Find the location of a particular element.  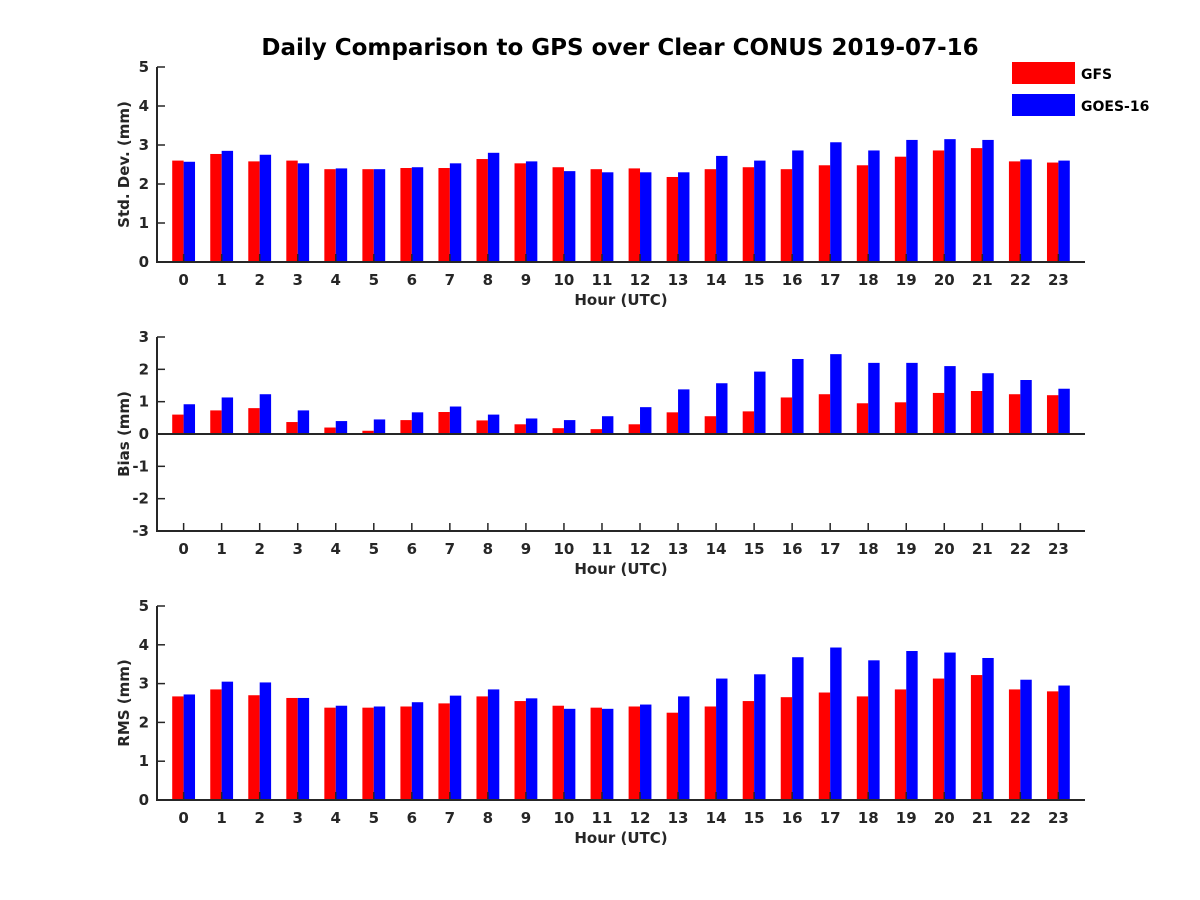

x-tick-label-bias: 0 is located at coordinates (183, 549).